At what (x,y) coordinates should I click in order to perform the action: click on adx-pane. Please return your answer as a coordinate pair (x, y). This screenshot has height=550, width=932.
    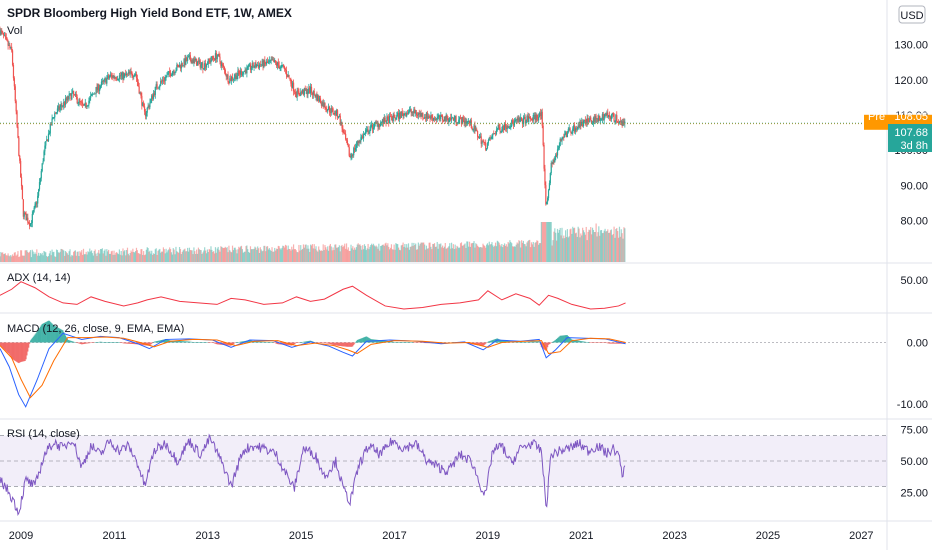
    Looking at the image, I should click on (313, 295).